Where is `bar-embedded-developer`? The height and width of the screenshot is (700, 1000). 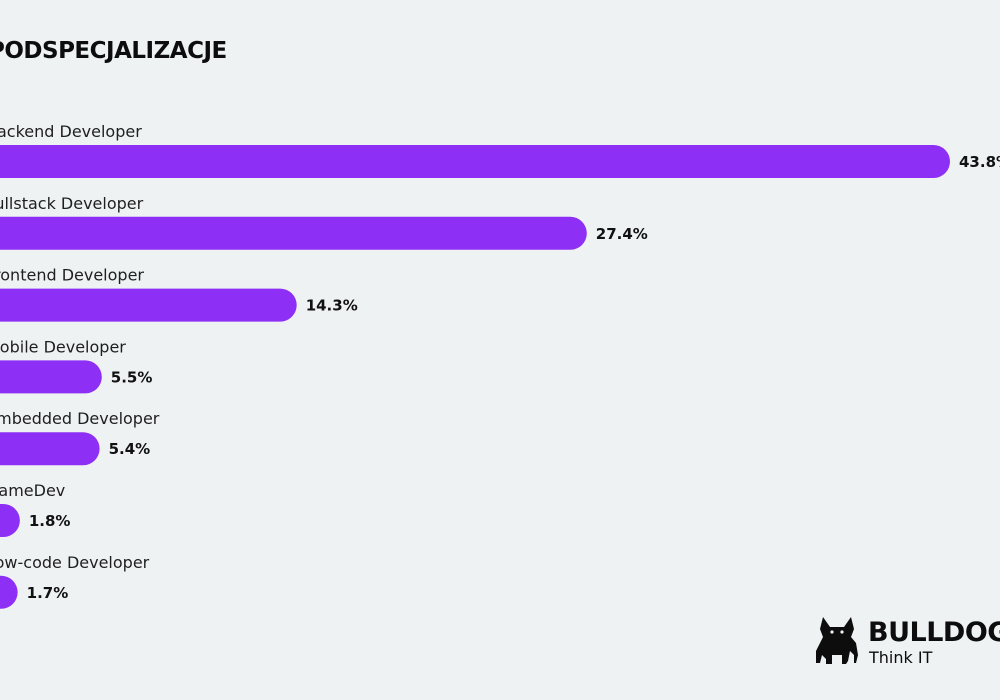
bar-embedded-developer is located at coordinates (50, 449).